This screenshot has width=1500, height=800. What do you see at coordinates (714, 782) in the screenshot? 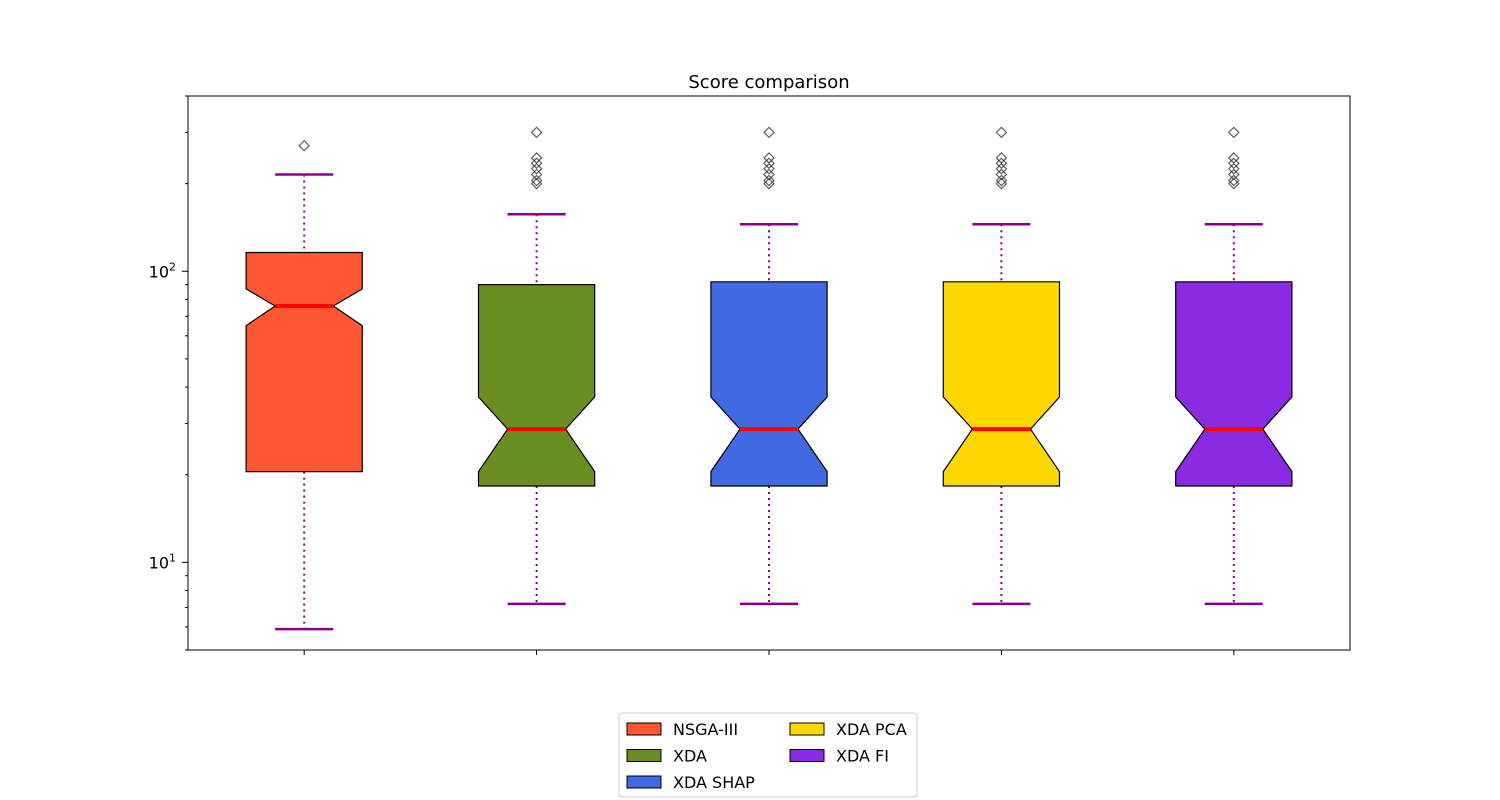
I see `legend-label: XDA SHAP` at bounding box center [714, 782].